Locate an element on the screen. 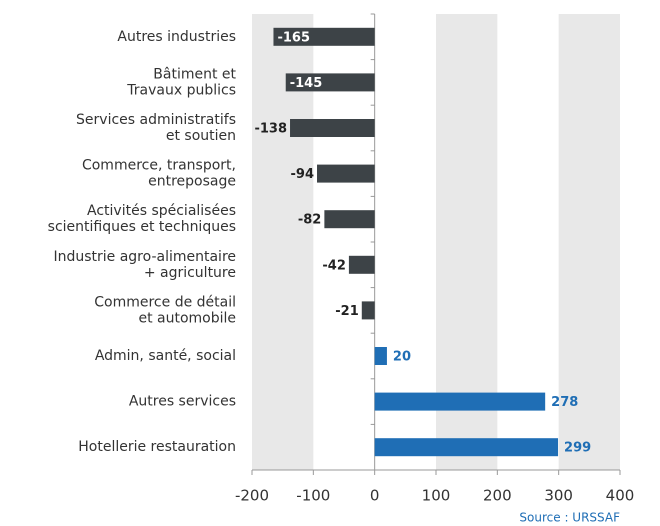  category-label: Commerce, transport, entreposage is located at coordinates (159, 174).